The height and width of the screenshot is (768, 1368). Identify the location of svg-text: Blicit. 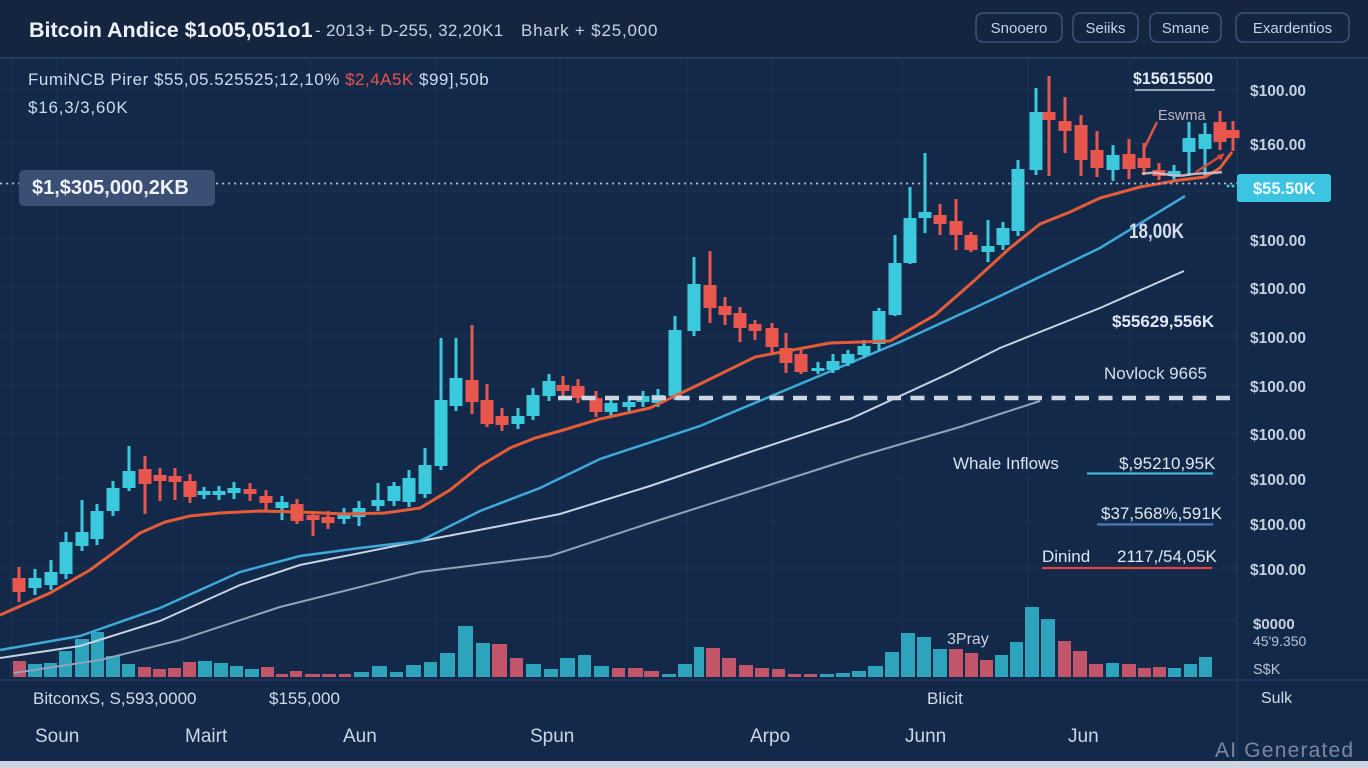
(945, 698).